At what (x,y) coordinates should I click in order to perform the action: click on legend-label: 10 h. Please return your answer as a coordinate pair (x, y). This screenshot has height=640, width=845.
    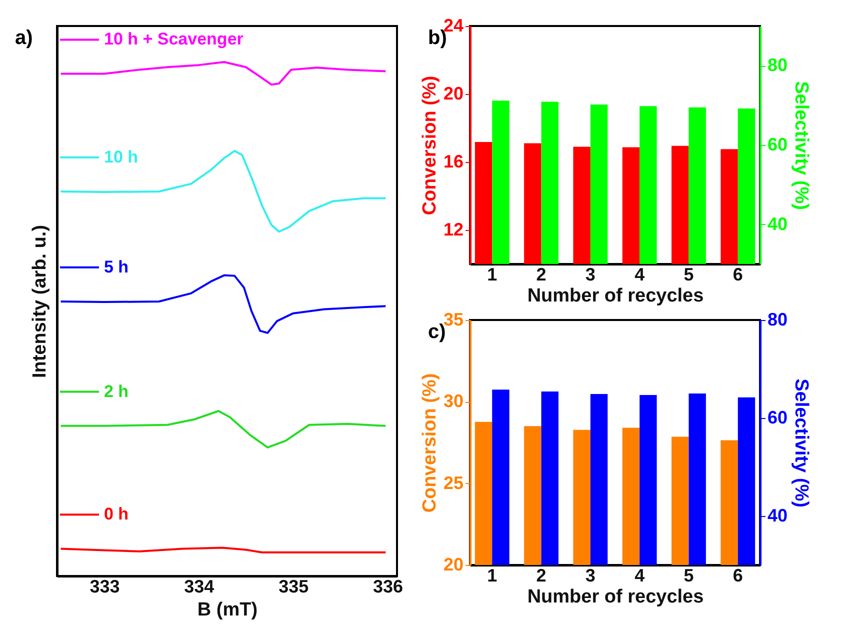
    Looking at the image, I should click on (121, 156).